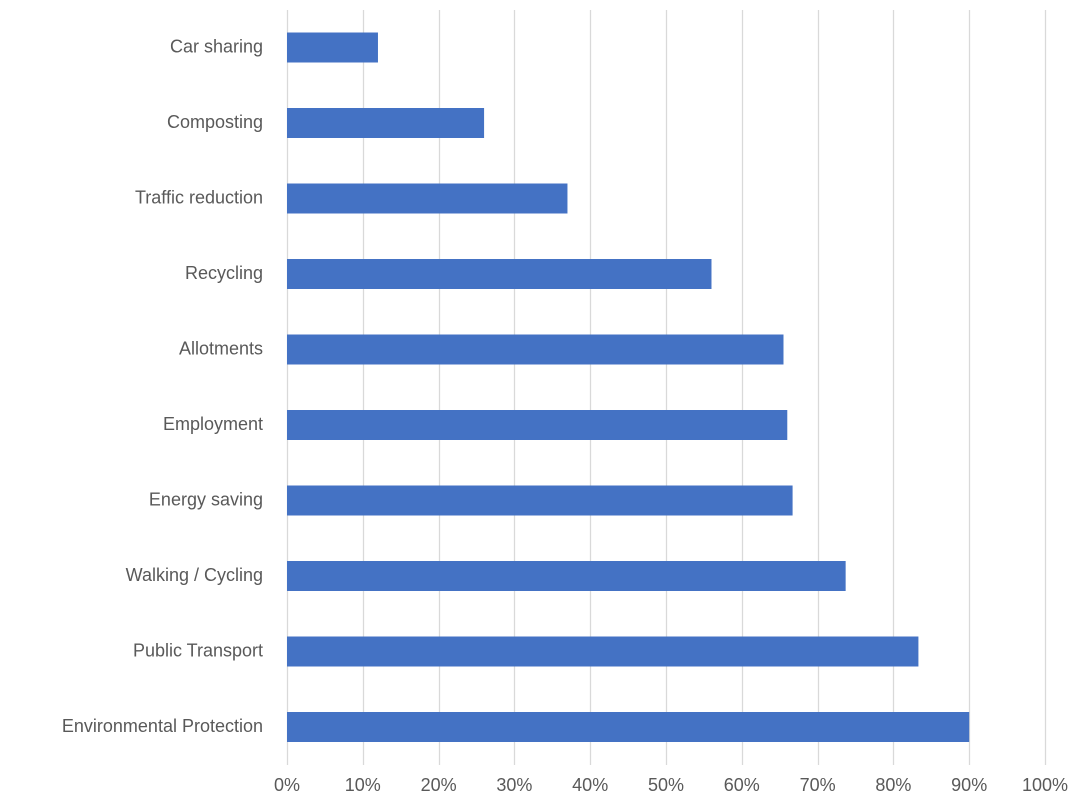 The width and height of the screenshot is (1074, 812). I want to click on x-tick-label: 100%, so click(1045, 785).